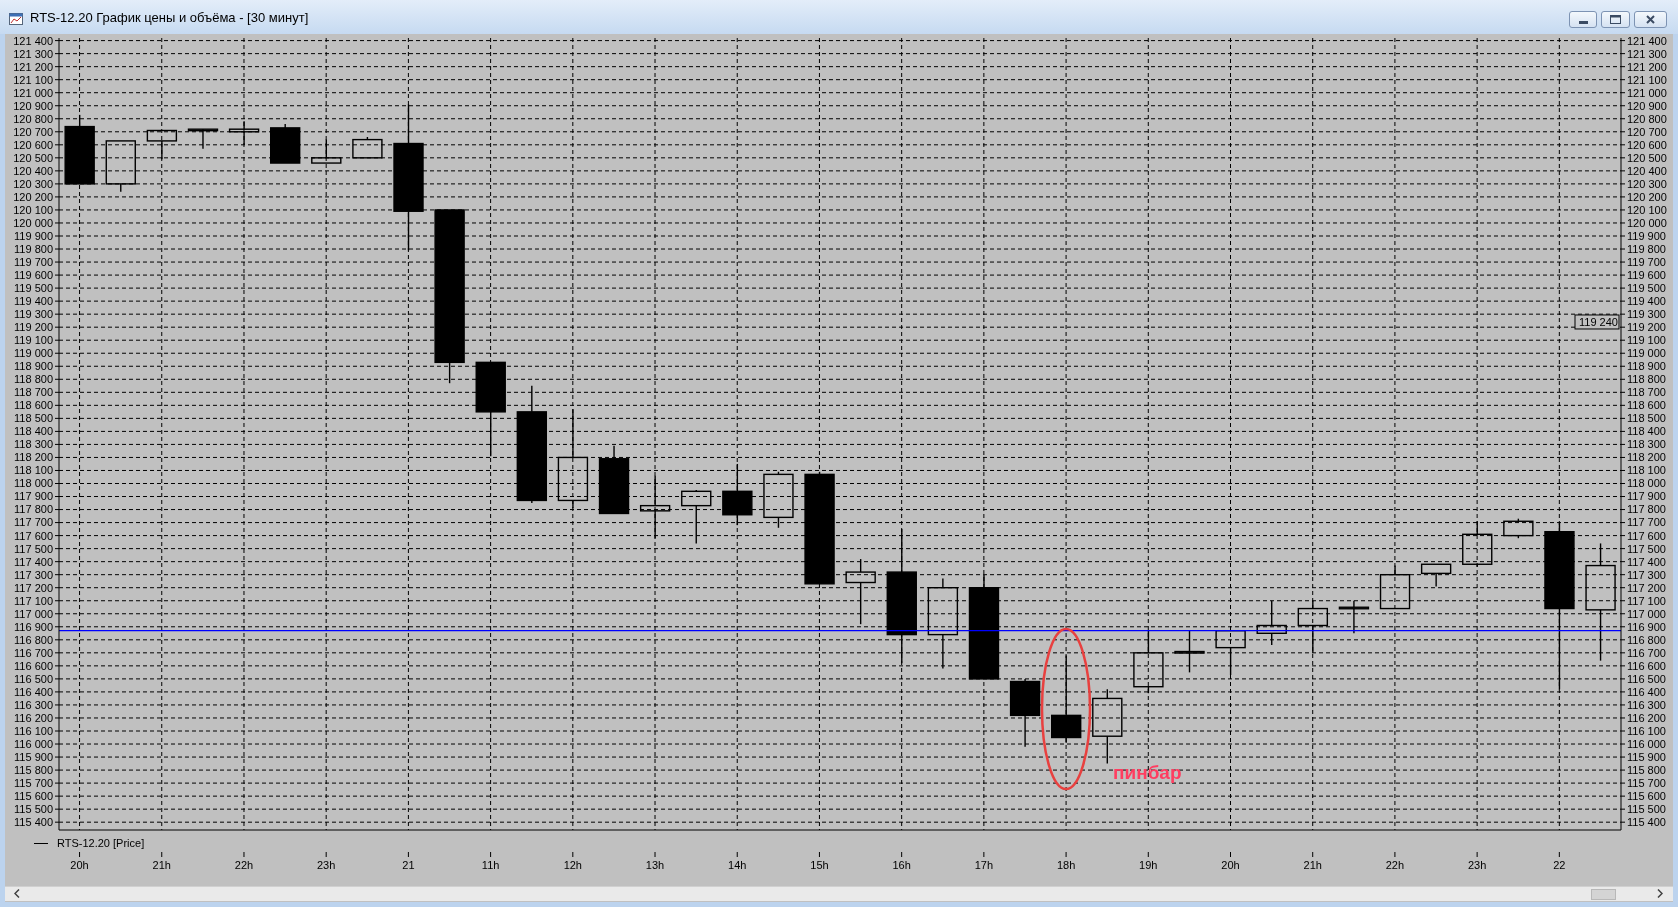  I want to click on y-tick-label: 117 700, so click(33, 522).